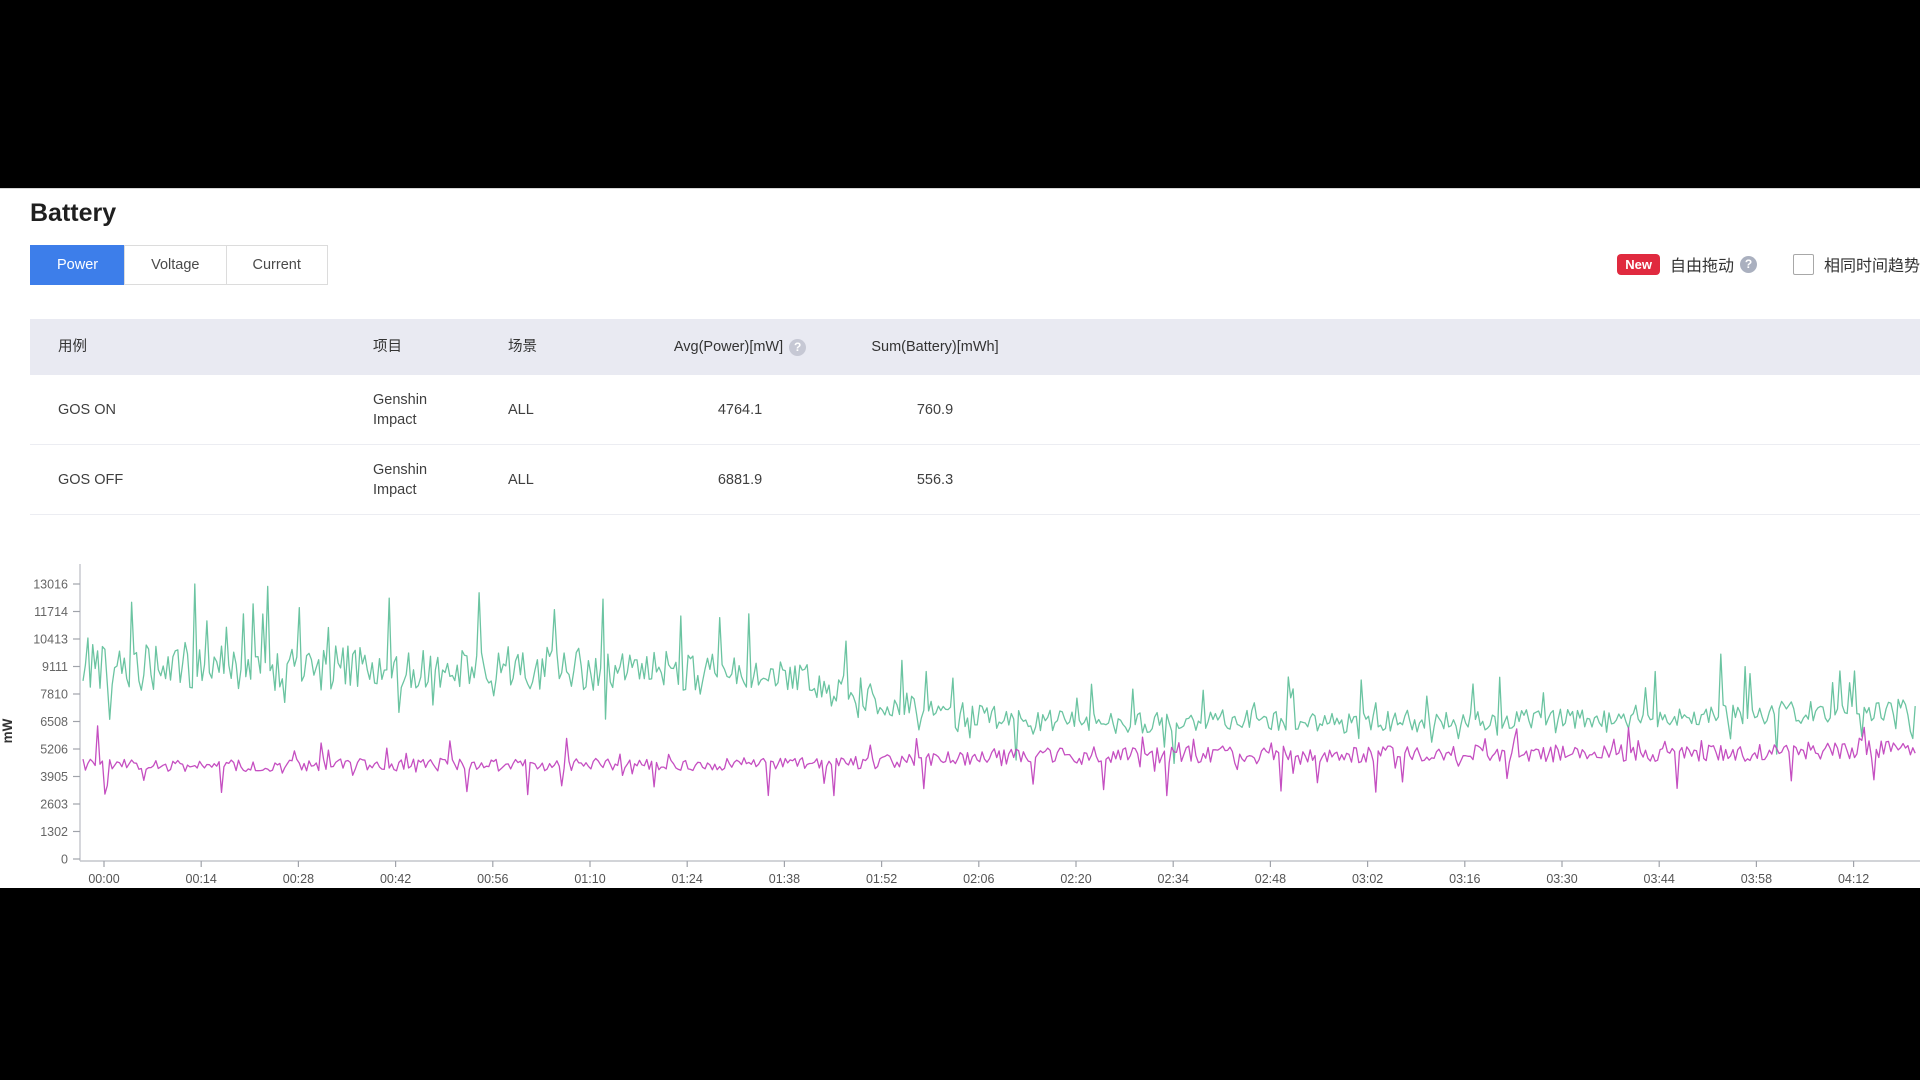 The image size is (1920, 1080). I want to click on x-tick-label: 01:38, so click(784, 879).